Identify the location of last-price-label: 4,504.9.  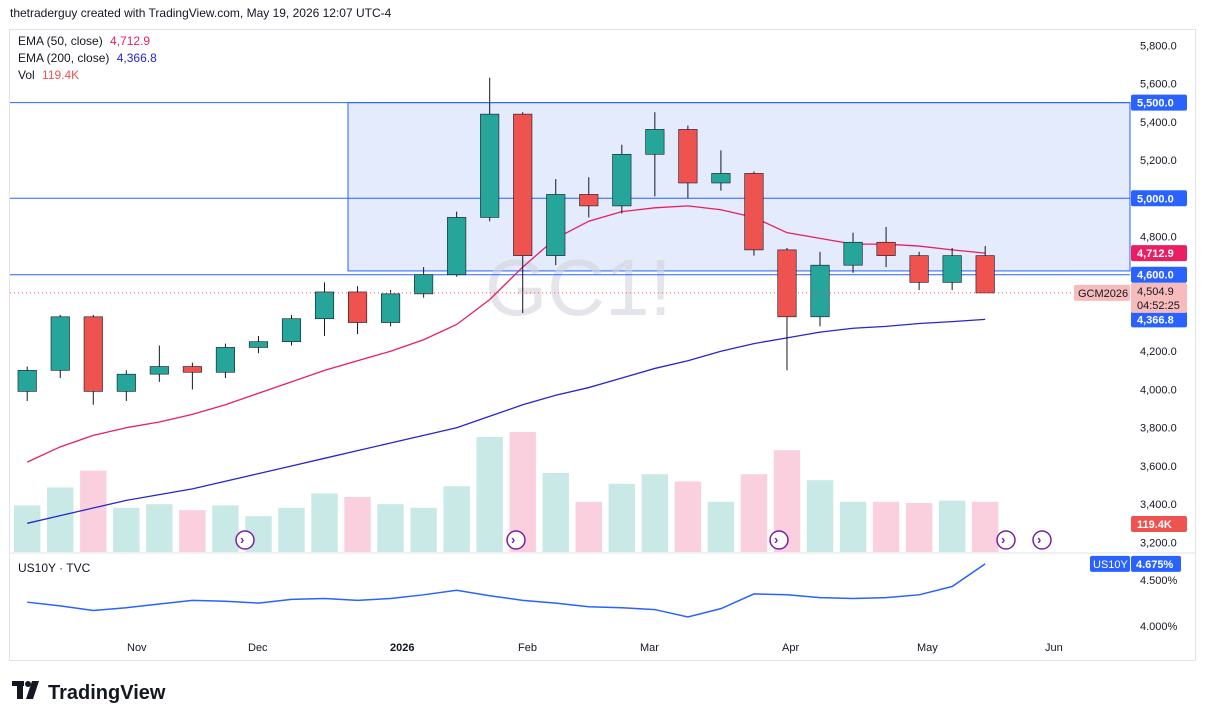
(1155, 292).